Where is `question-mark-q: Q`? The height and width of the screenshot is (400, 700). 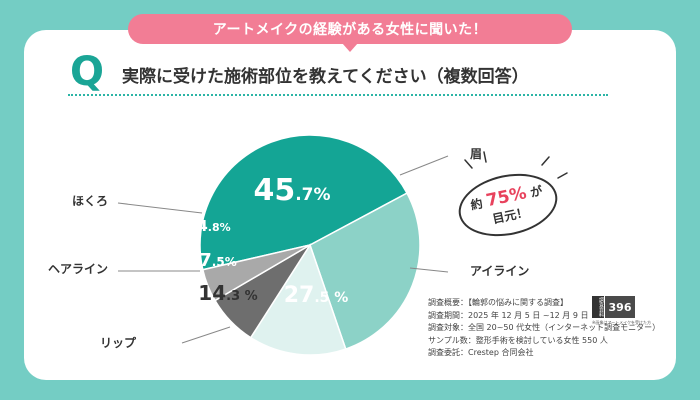 question-mark-q: Q is located at coordinates (87, 72).